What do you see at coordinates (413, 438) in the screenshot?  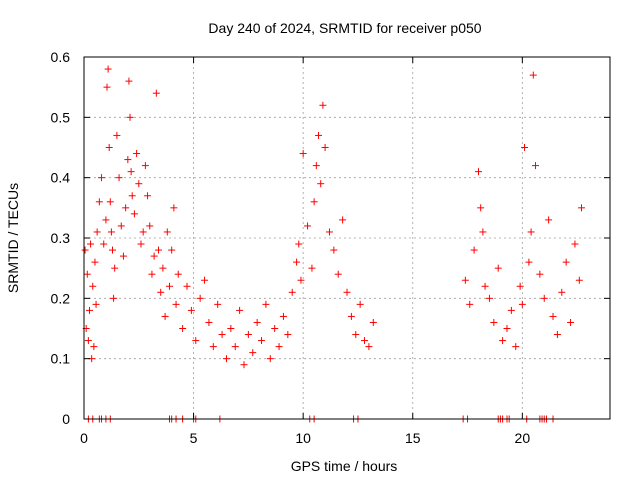 I see `x-tick-label: 15` at bounding box center [413, 438].